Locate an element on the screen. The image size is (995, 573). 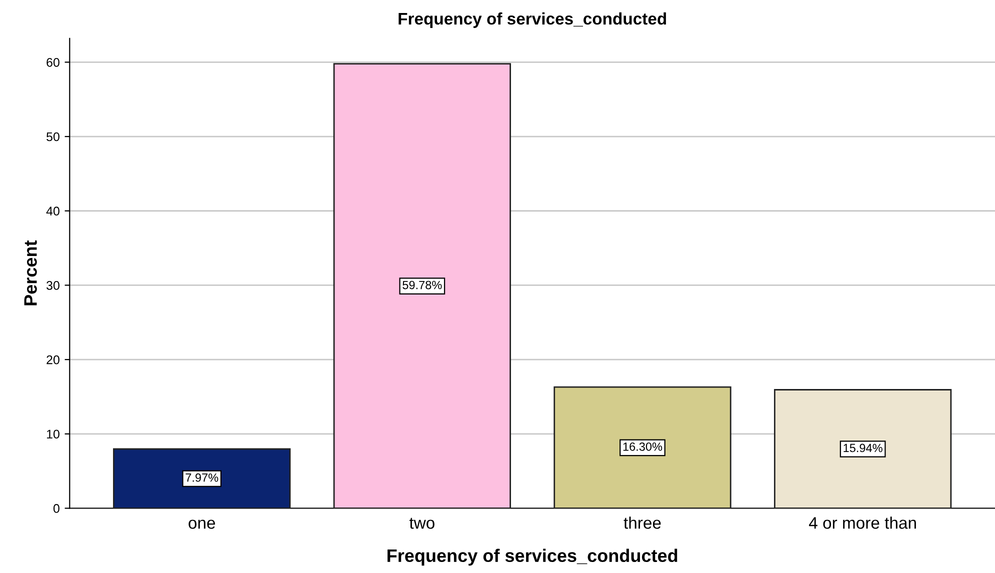
y-axis-title: Percent is located at coordinates (30, 273).